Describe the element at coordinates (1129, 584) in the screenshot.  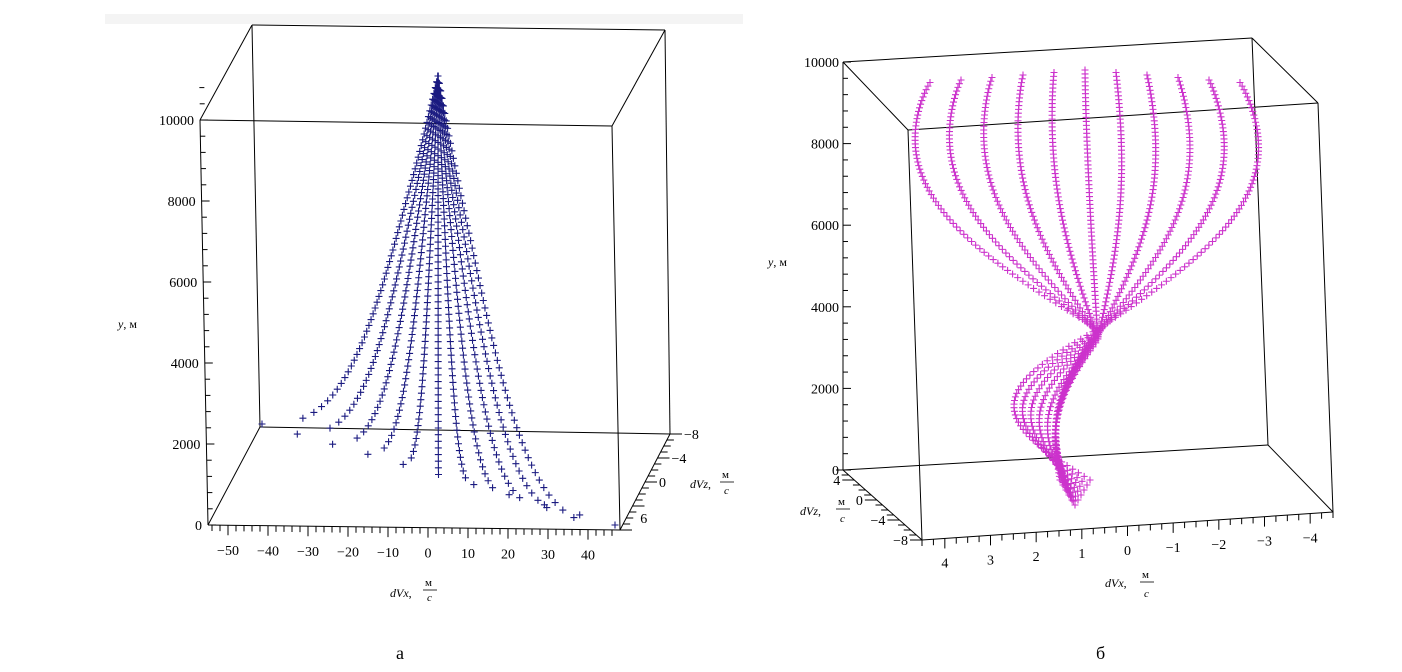
I see `panel-b-x-label: dVx, м c` at that location.